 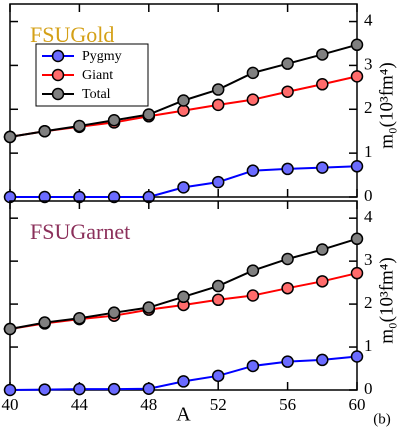 What do you see at coordinates (287, 404) in the screenshot?
I see `x-tick-label: 56` at bounding box center [287, 404].